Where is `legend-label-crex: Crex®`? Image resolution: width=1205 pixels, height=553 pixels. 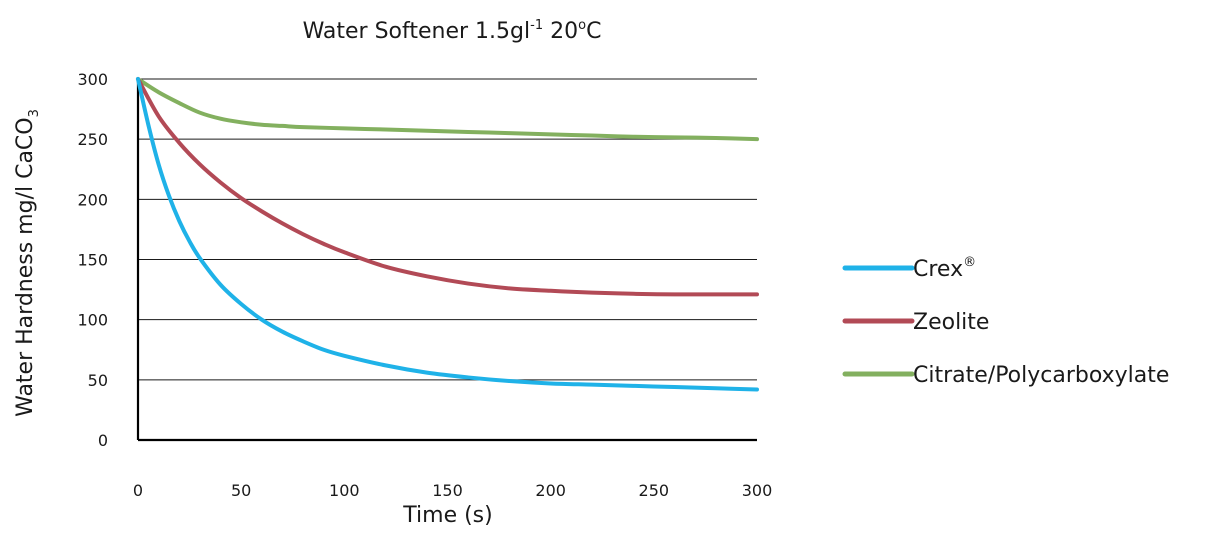
legend-label-crex: Crex® is located at coordinates (944, 268).